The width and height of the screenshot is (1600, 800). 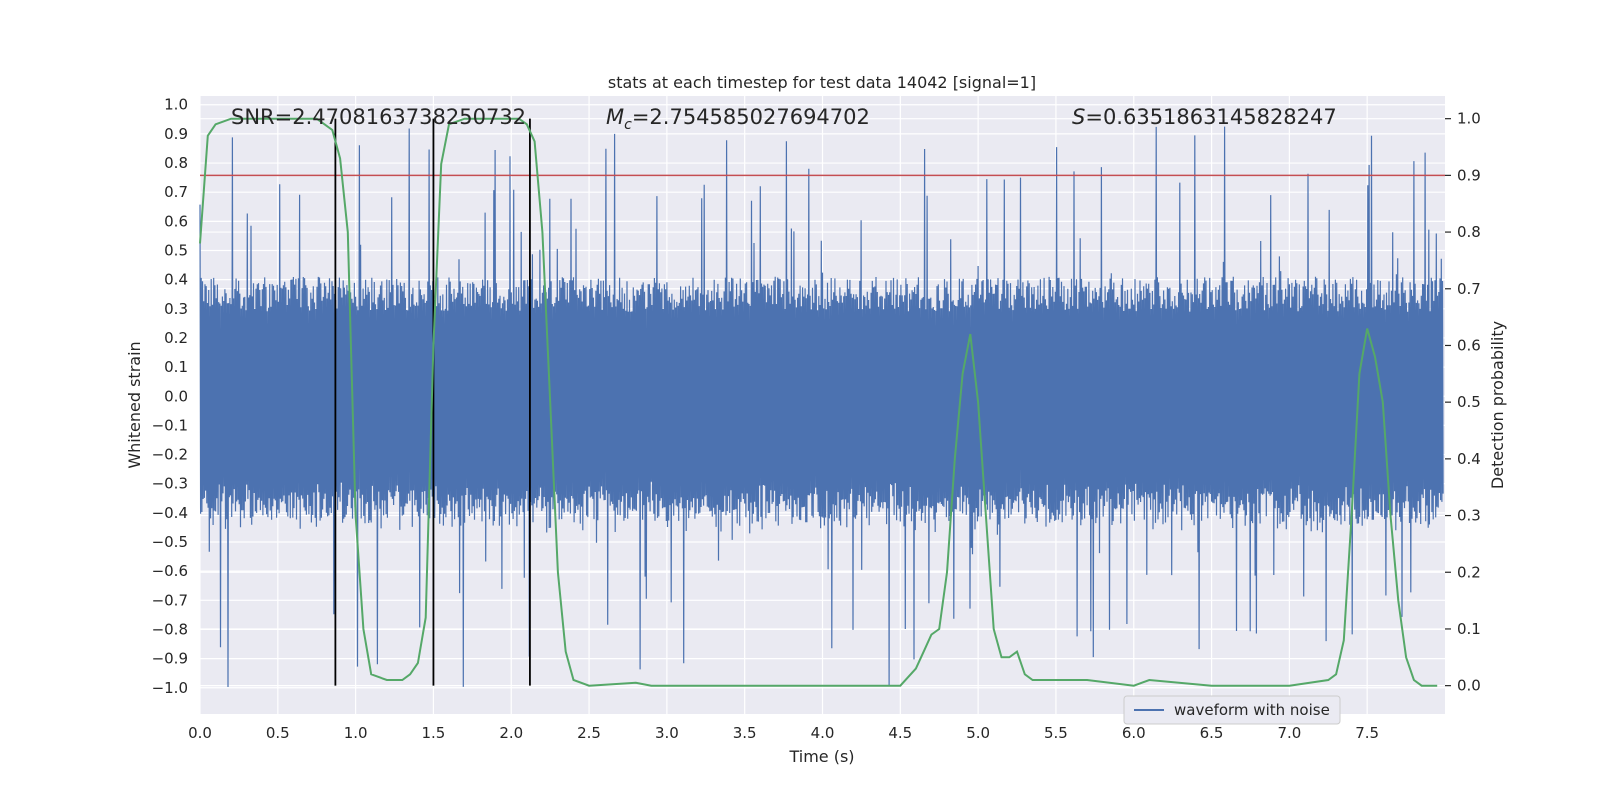 I want to click on x-tick-label: 5.0, so click(x=978, y=733).